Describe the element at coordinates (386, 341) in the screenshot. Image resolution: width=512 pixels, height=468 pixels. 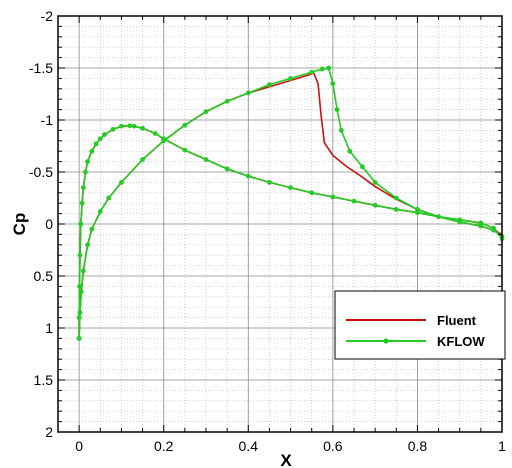
I see `legend-marker-kflow` at that location.